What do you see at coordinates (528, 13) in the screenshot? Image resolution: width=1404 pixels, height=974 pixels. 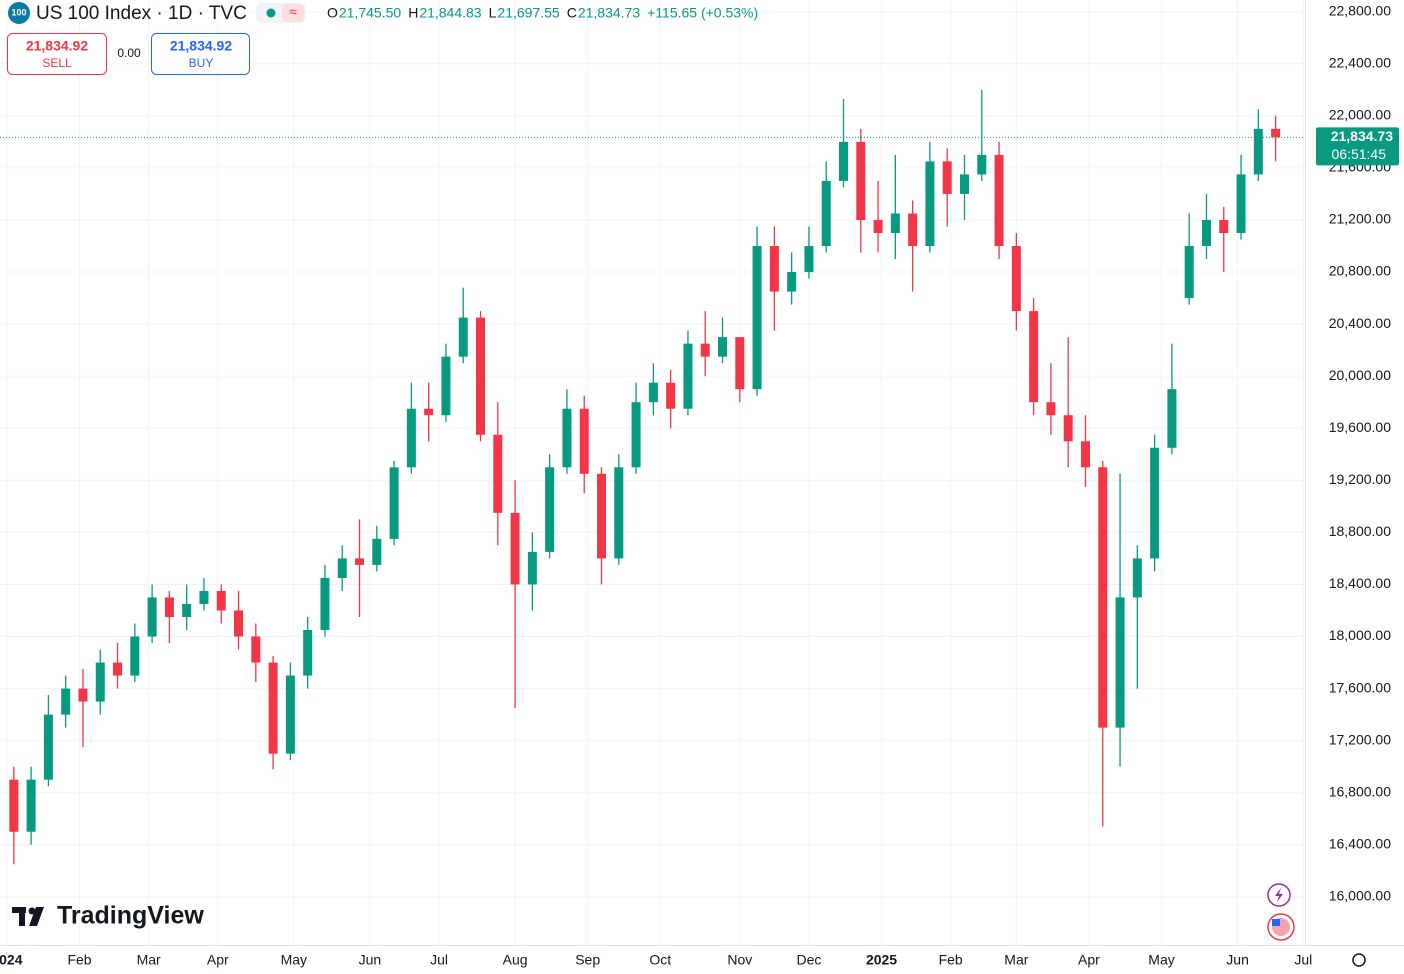 I see `ohlc-value: 21,697.55` at bounding box center [528, 13].